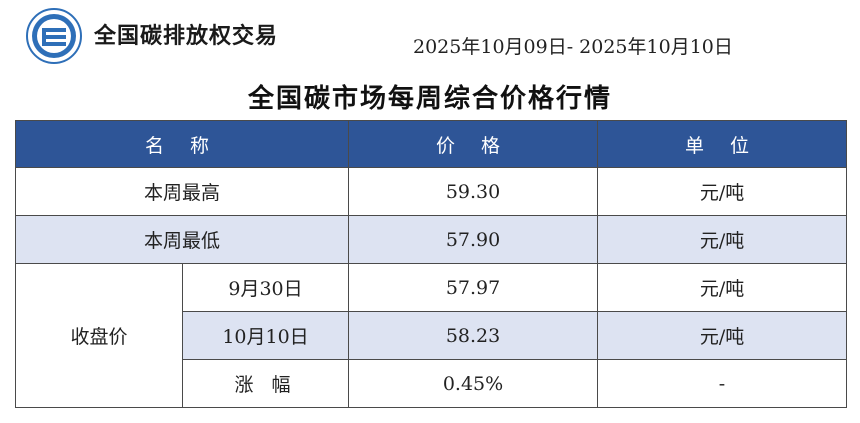 The height and width of the screenshot is (423, 860). What do you see at coordinates (473, 383) in the screenshot?
I see `row-price: 0.45%` at bounding box center [473, 383].